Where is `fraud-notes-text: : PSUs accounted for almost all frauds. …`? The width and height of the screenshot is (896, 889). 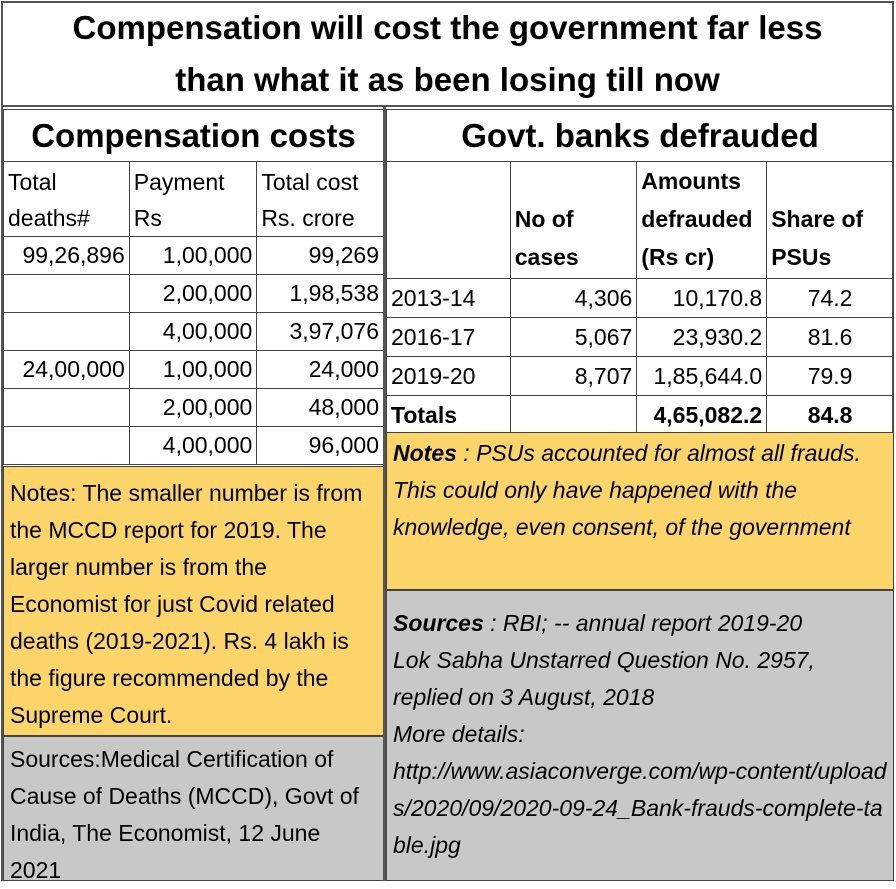
fraud-notes-text: : PSUs accounted for almost all frauds. … is located at coordinates (627, 490).